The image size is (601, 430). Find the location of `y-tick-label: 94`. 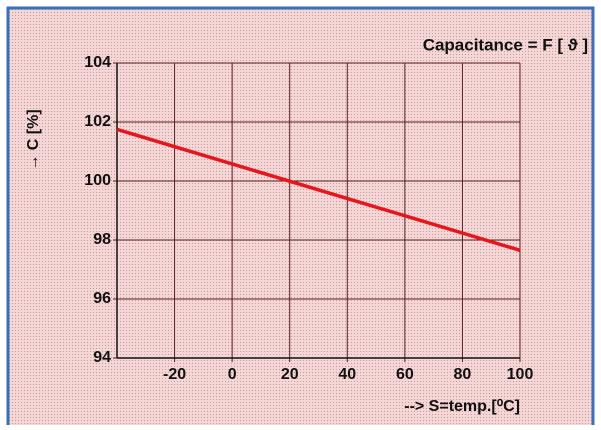

y-tick-label: 94 is located at coordinates (102, 357).